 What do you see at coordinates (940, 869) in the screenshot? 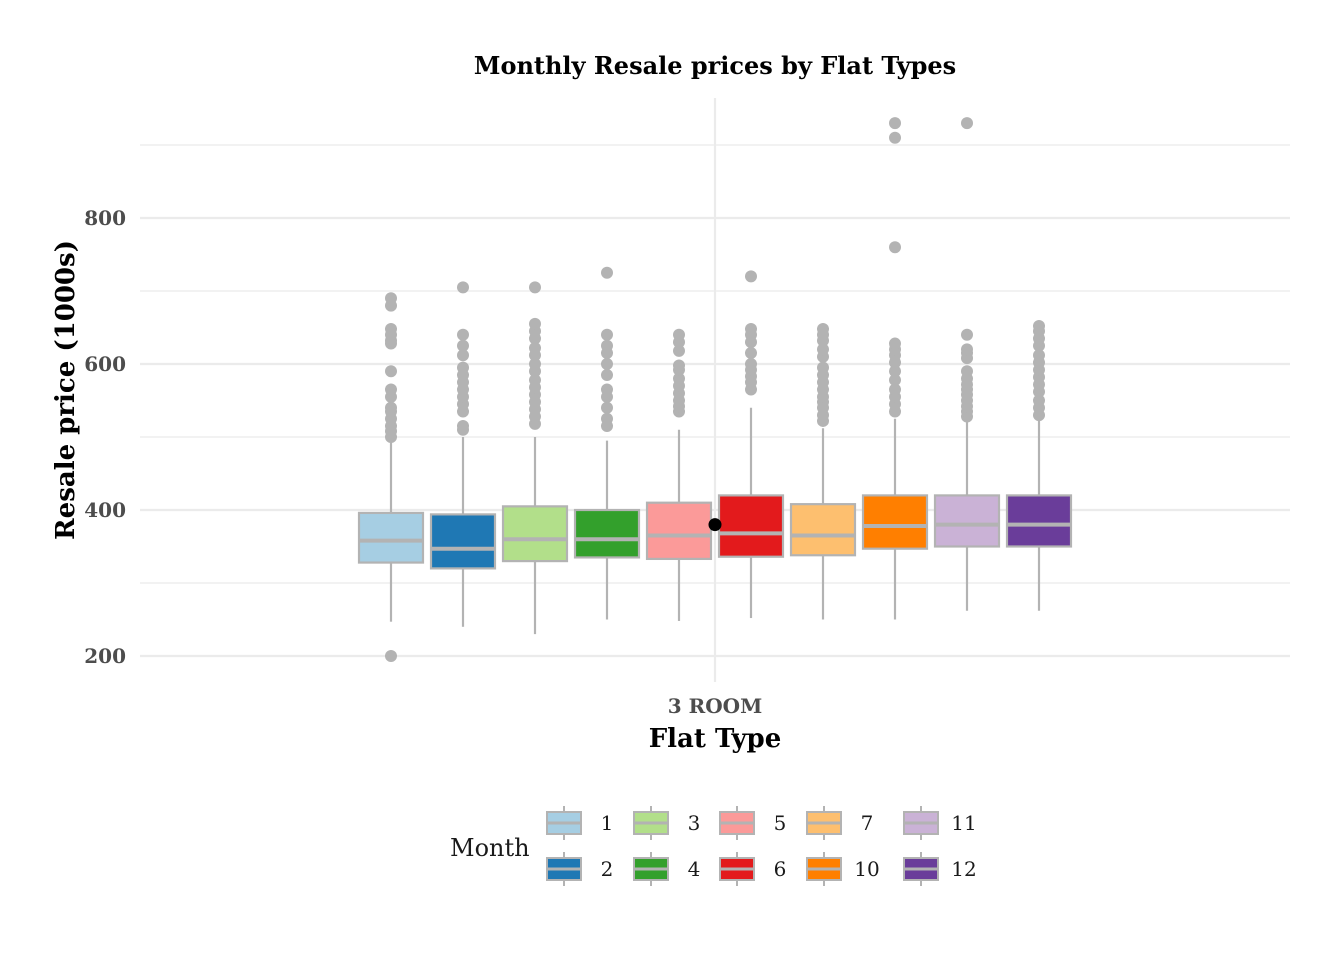
I see `legend-item-12: 12` at bounding box center [940, 869].